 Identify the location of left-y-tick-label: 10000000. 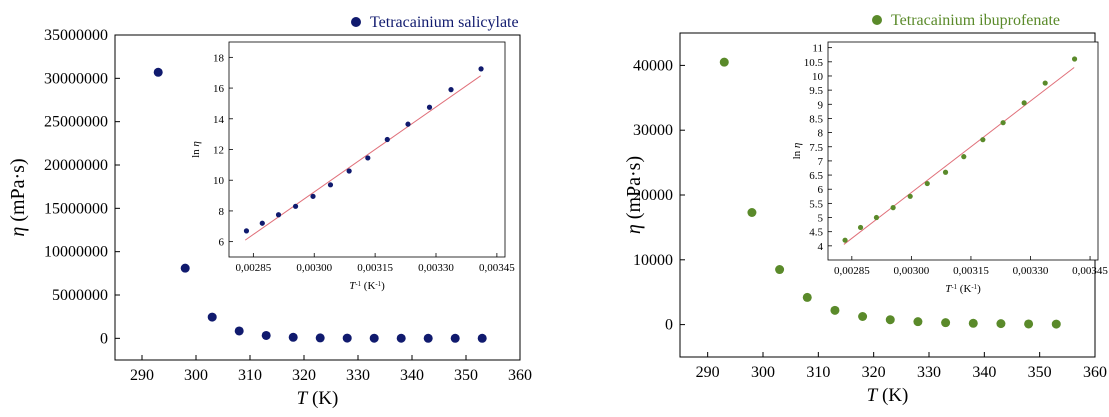
(76, 252).